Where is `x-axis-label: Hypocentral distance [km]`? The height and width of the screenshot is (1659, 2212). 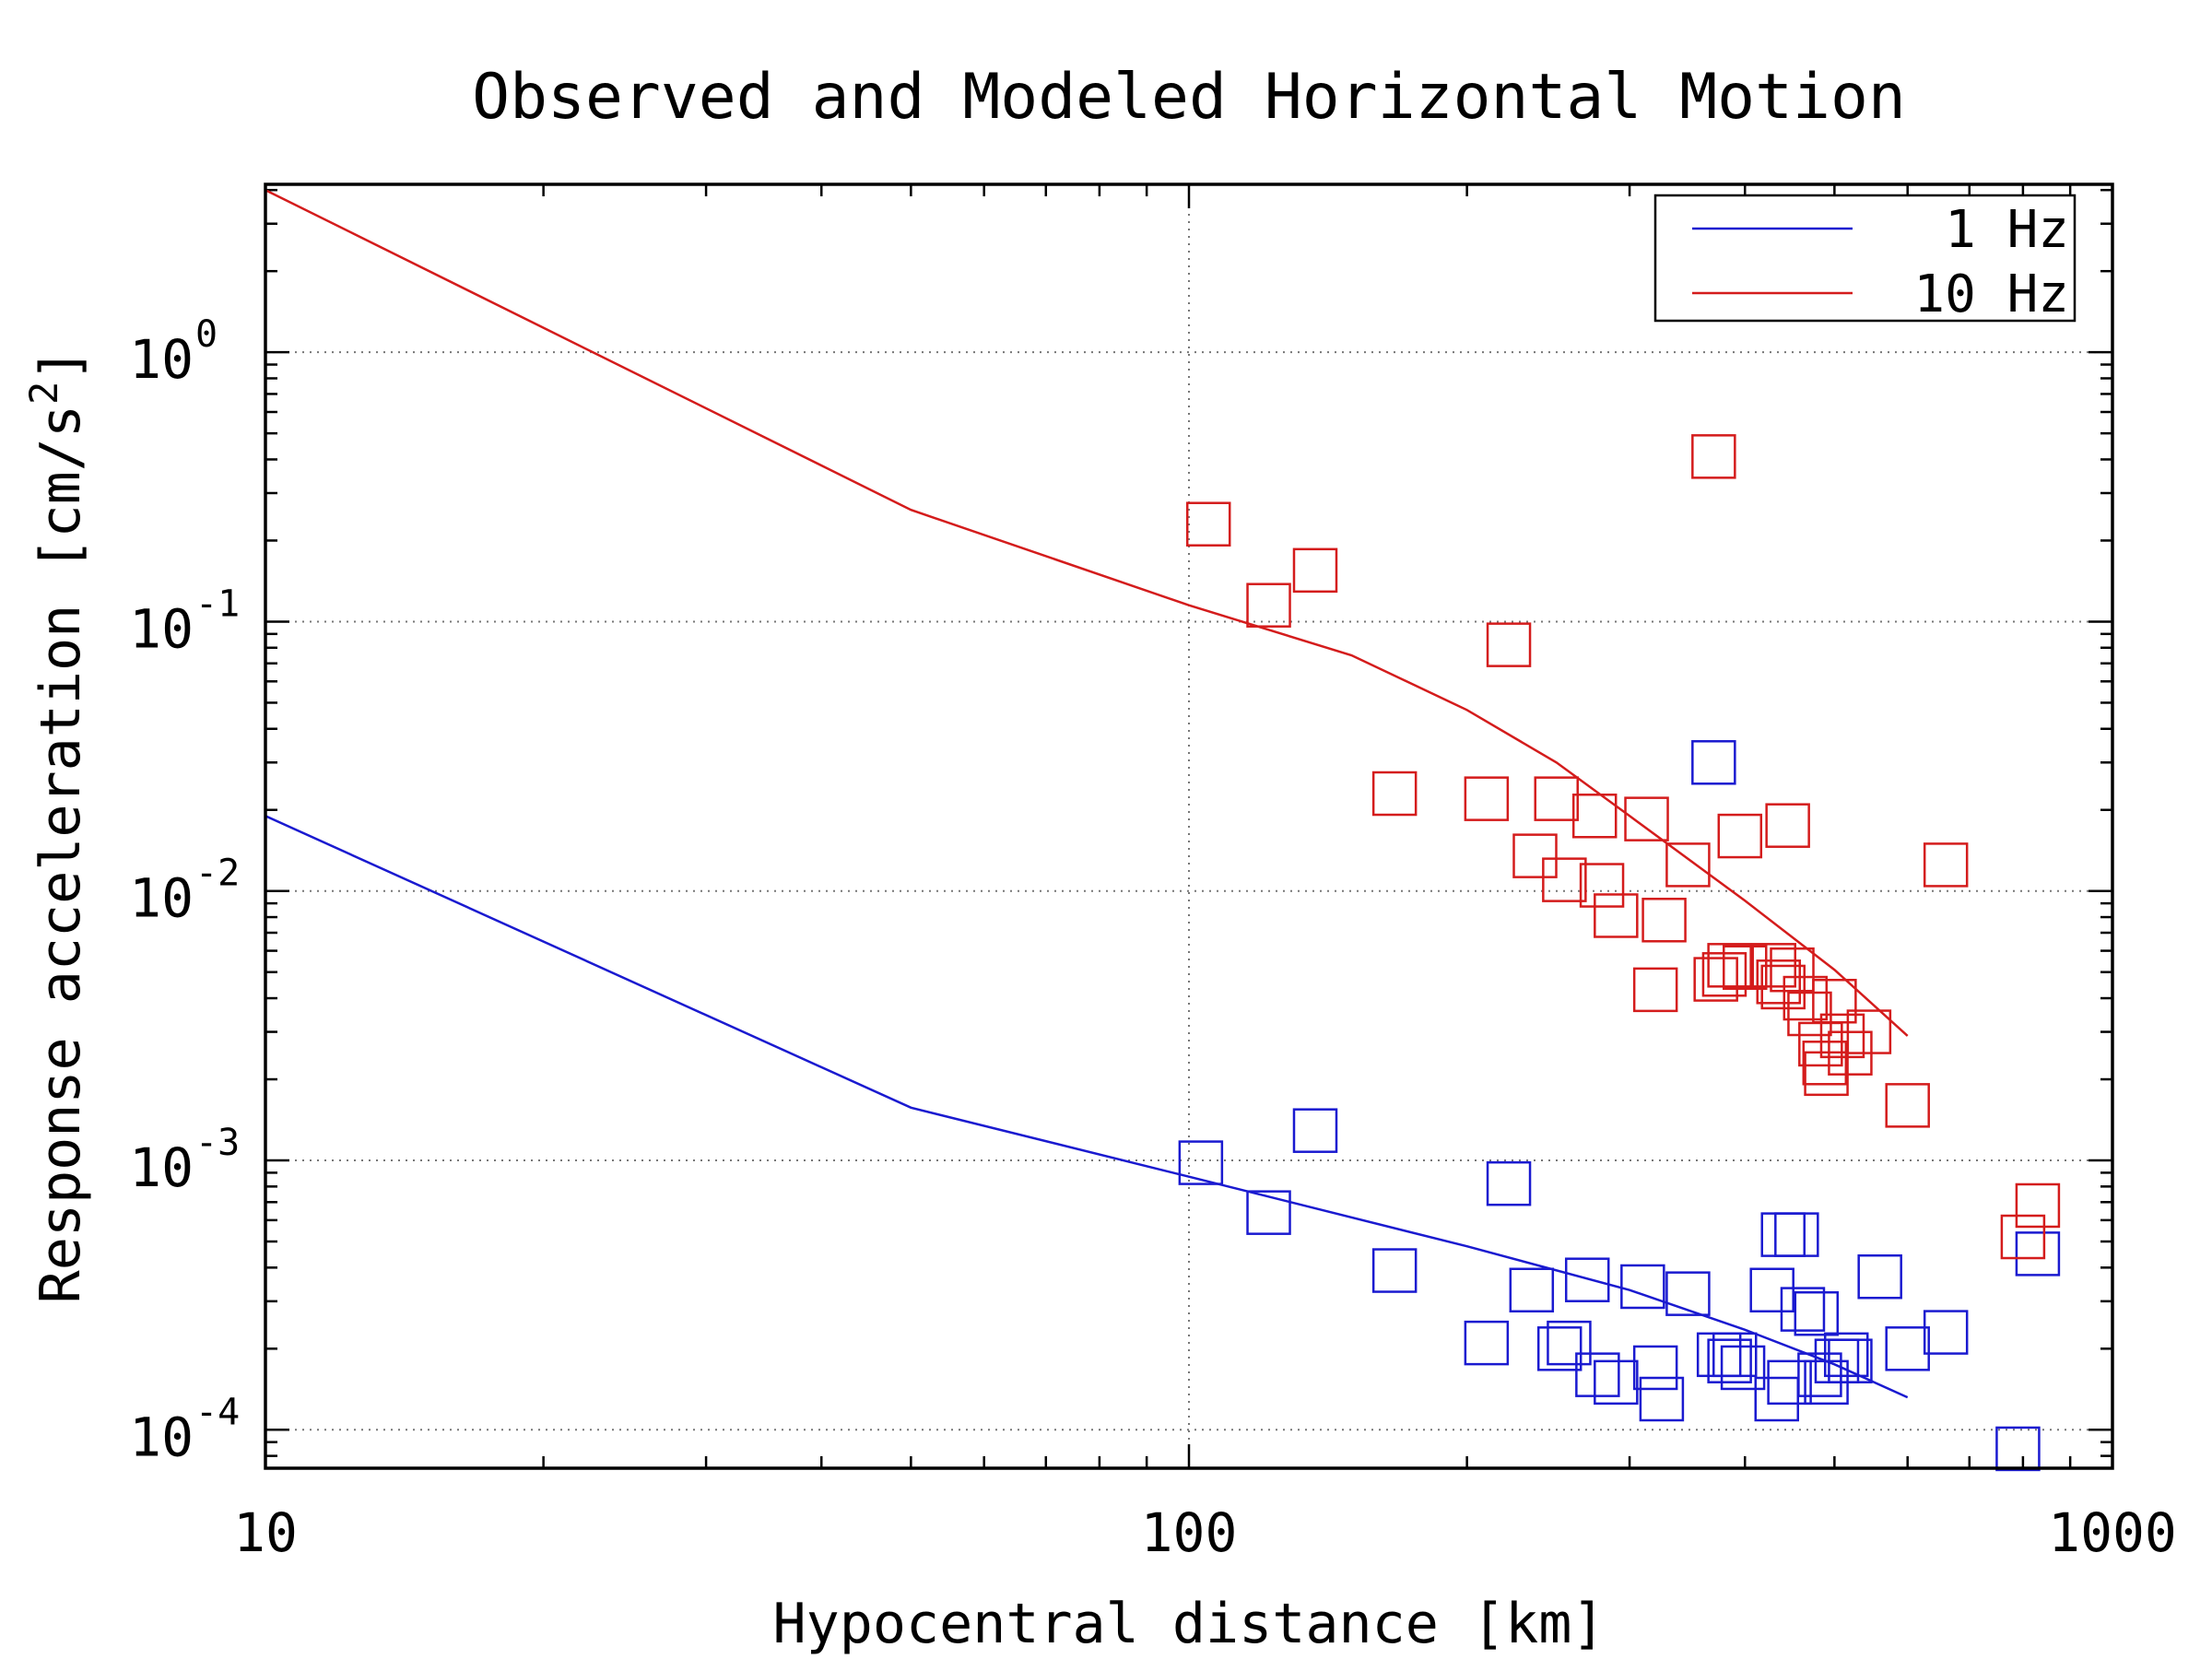
x-axis-label: Hypocentral distance [km] is located at coordinates (1188, 1624).